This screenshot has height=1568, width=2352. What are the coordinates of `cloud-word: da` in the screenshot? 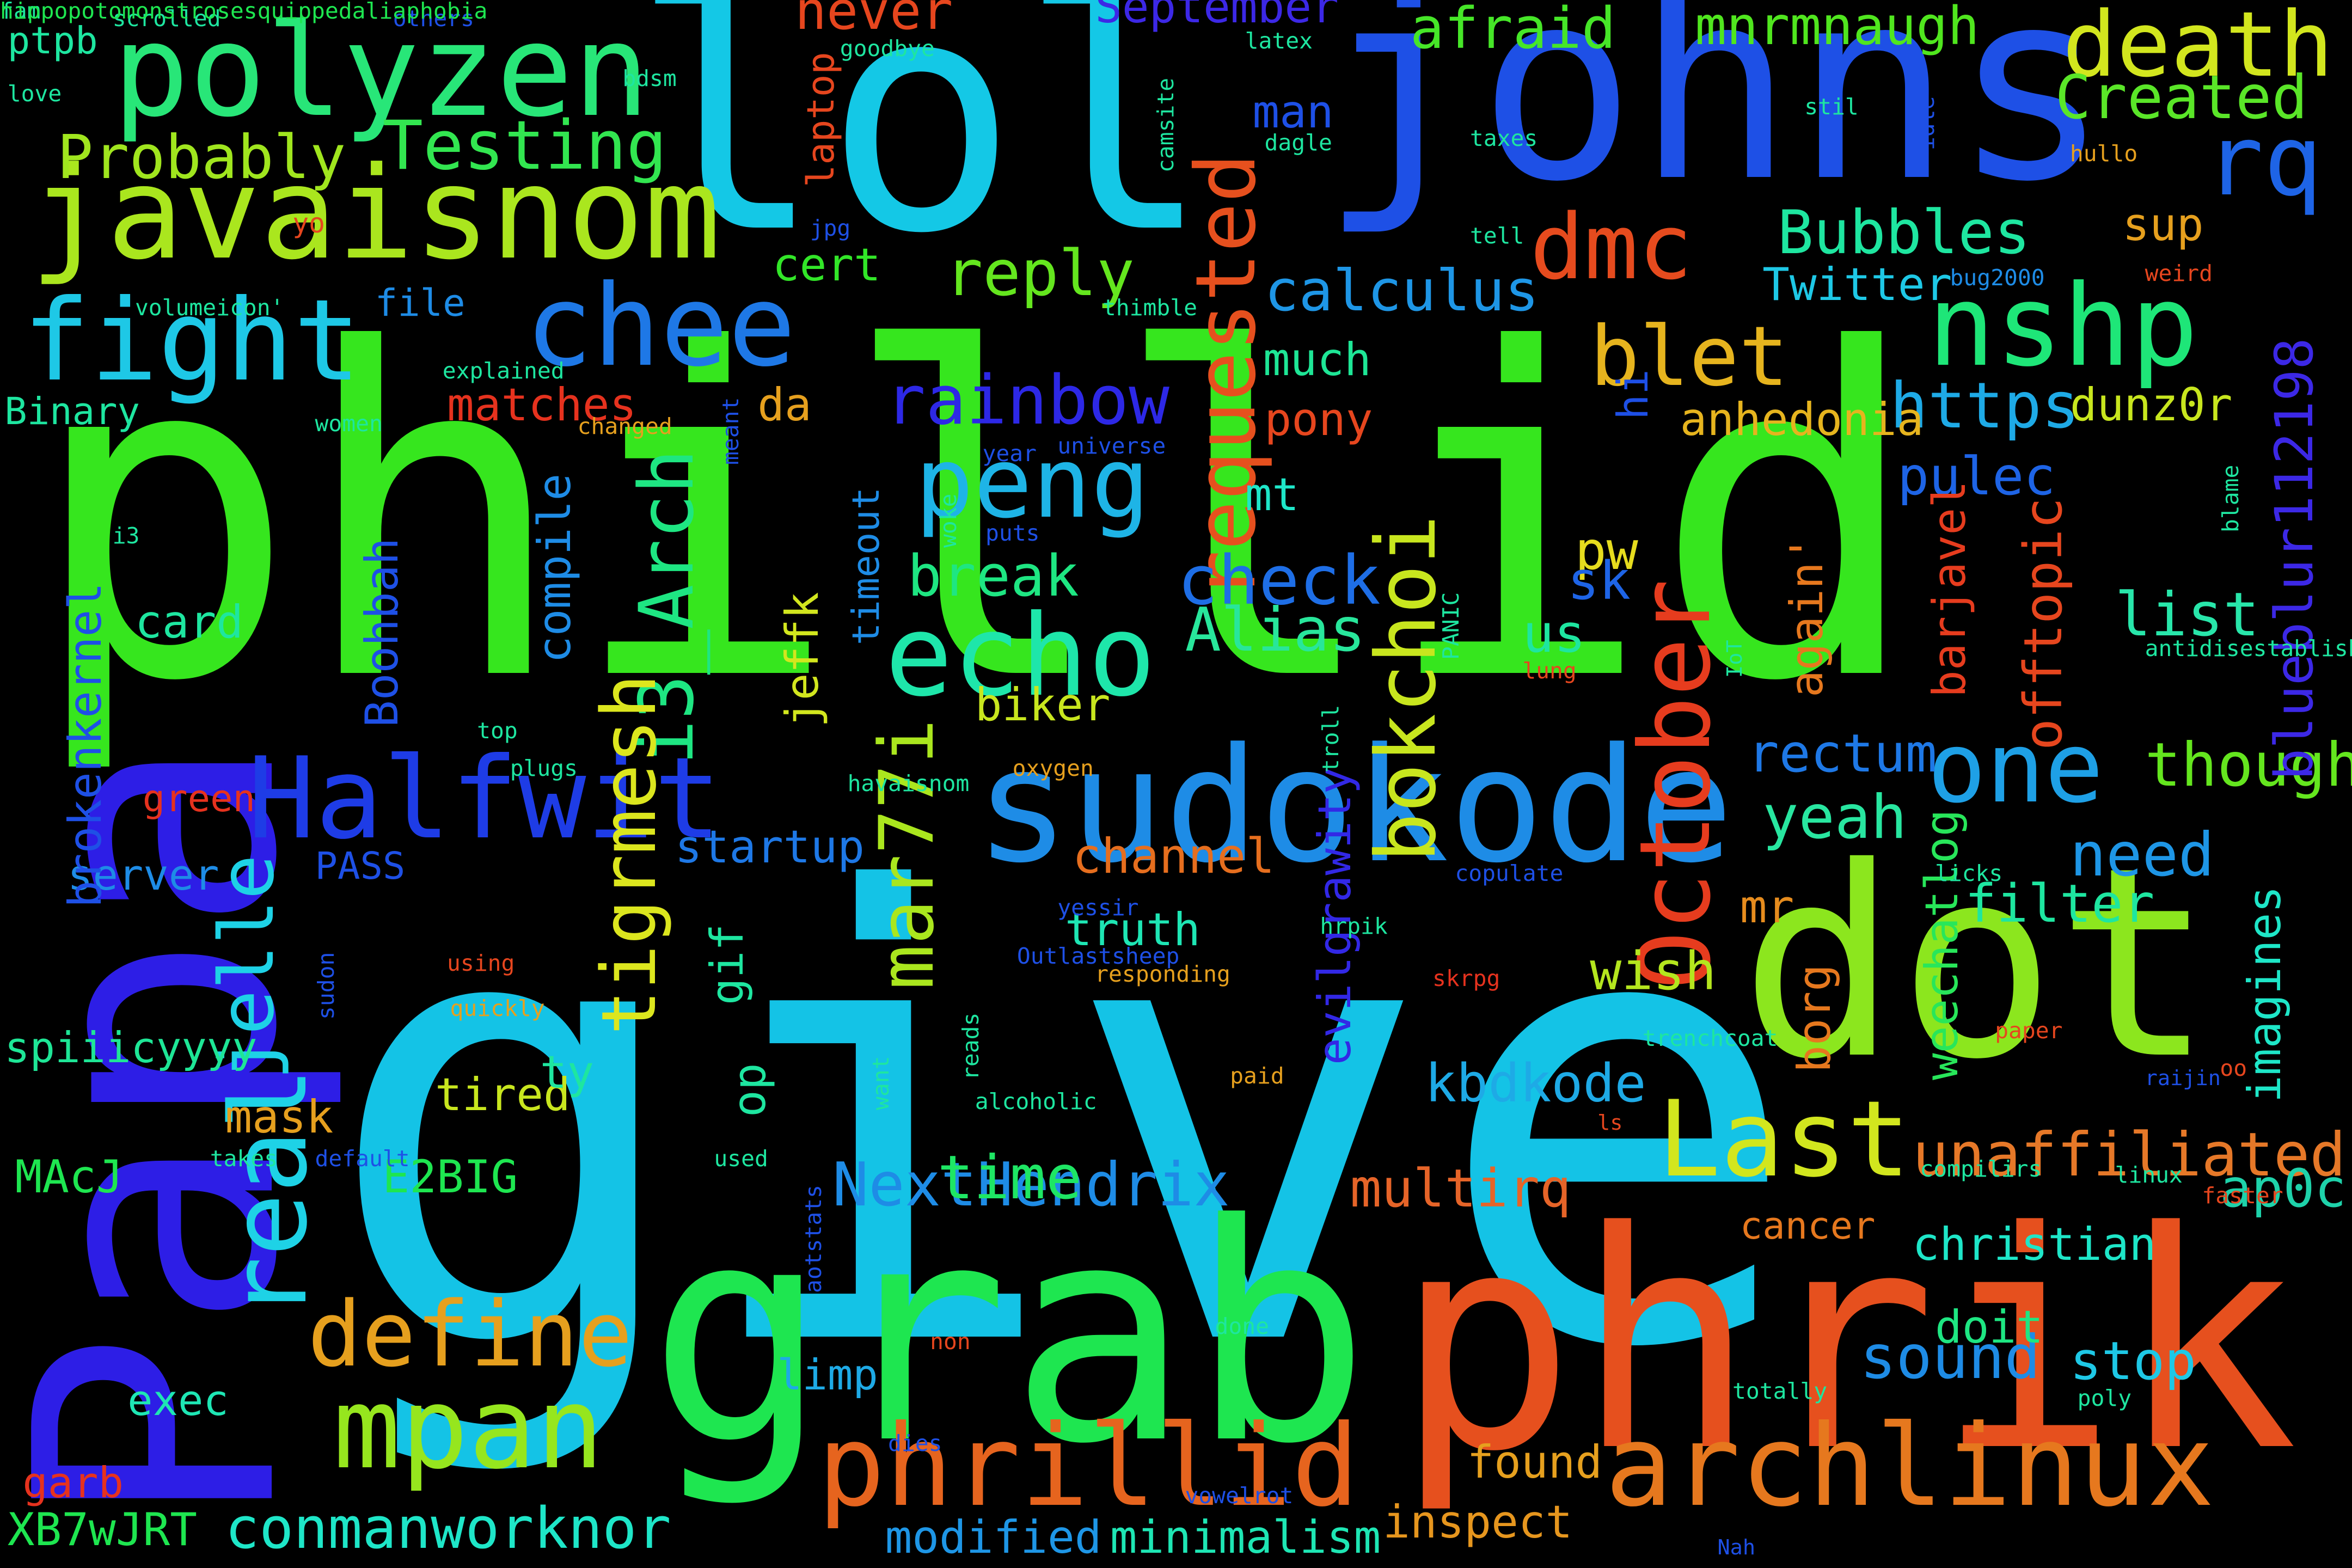 It's located at (784, 404).